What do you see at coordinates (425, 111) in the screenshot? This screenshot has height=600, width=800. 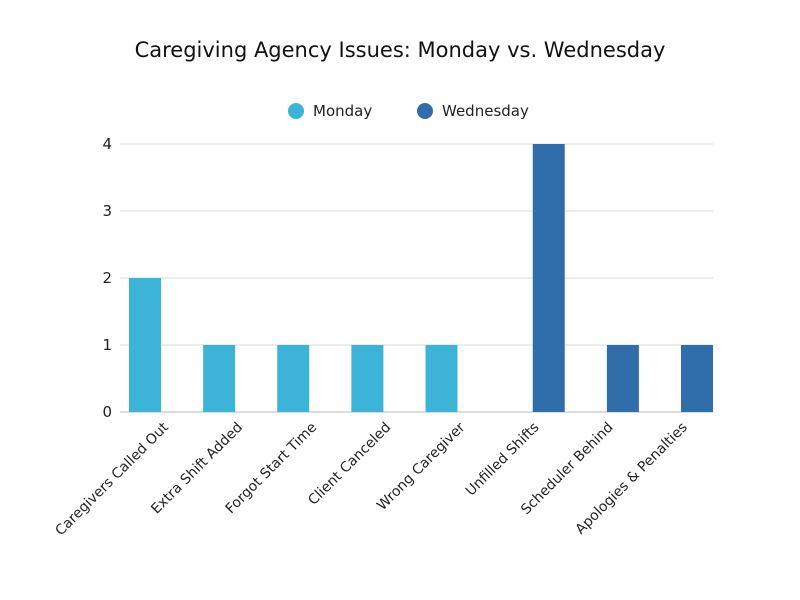 I see `legend-marker-wednesday` at bounding box center [425, 111].